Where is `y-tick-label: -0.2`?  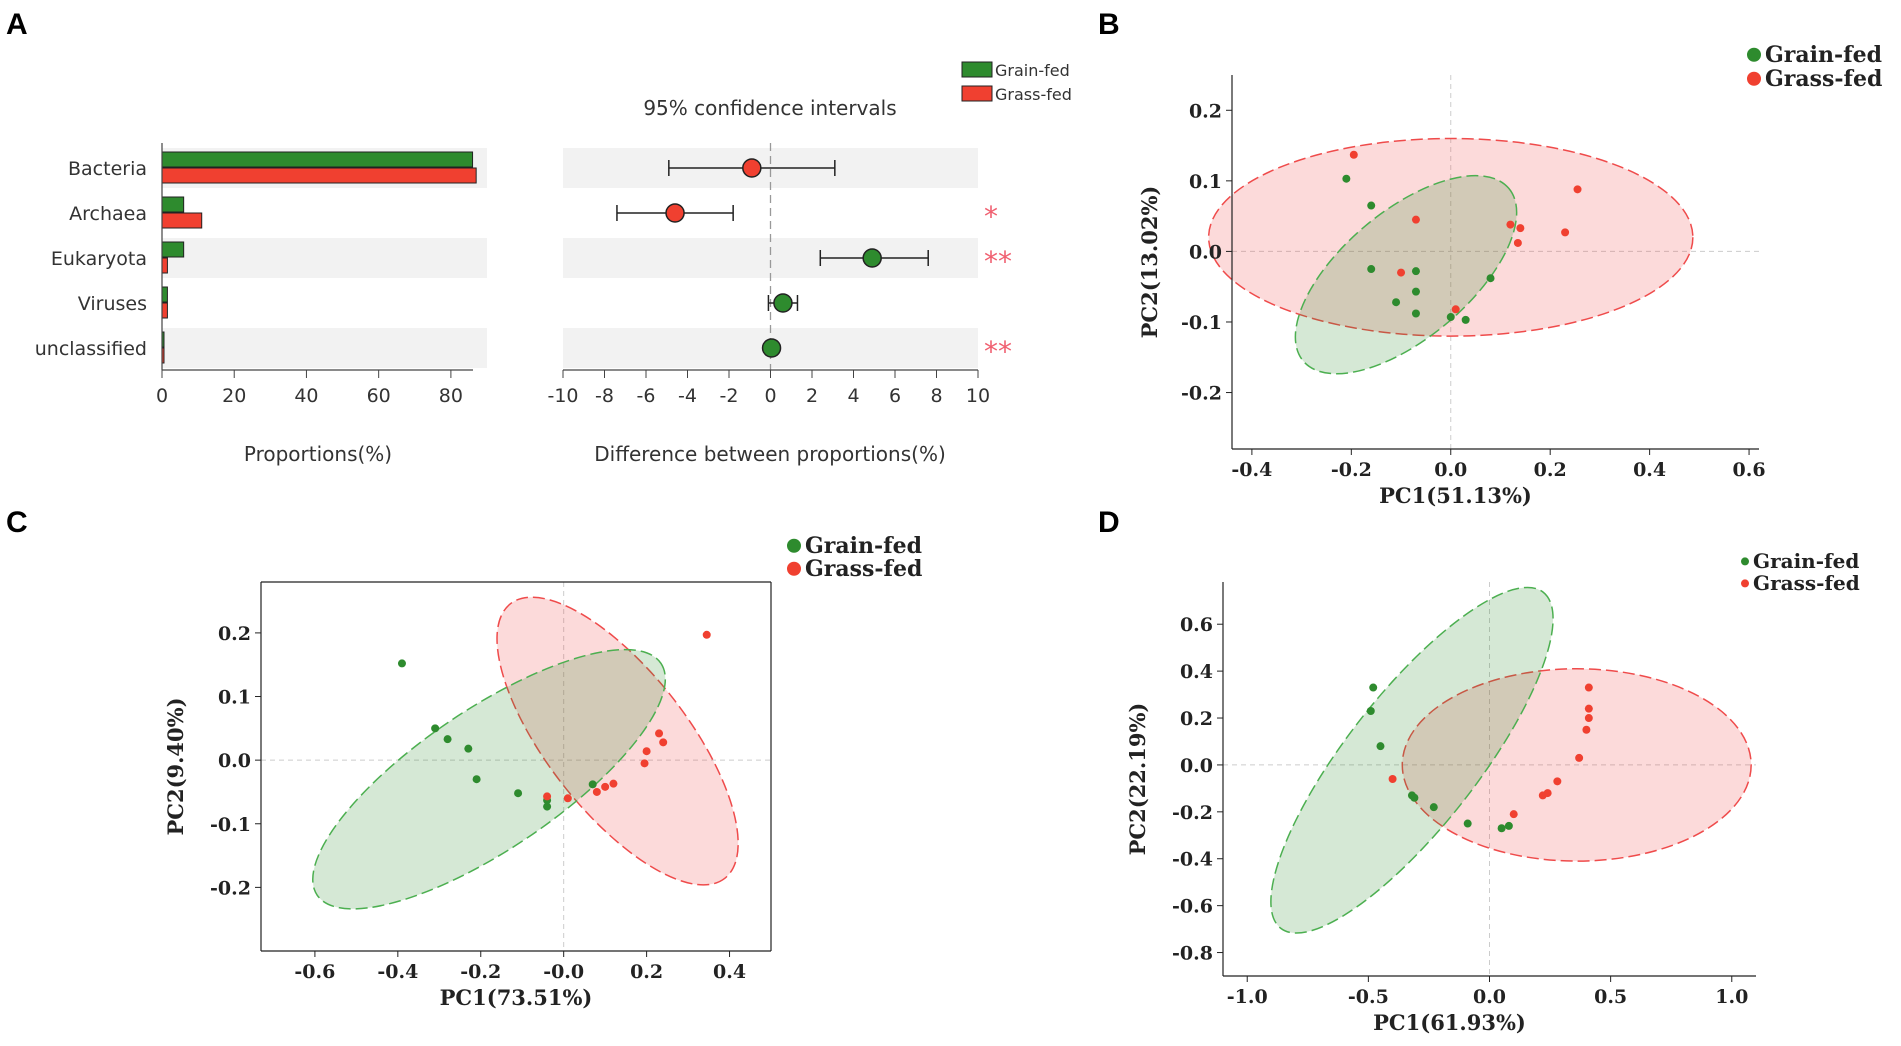
y-tick-label: -0.2 is located at coordinates (230, 888).